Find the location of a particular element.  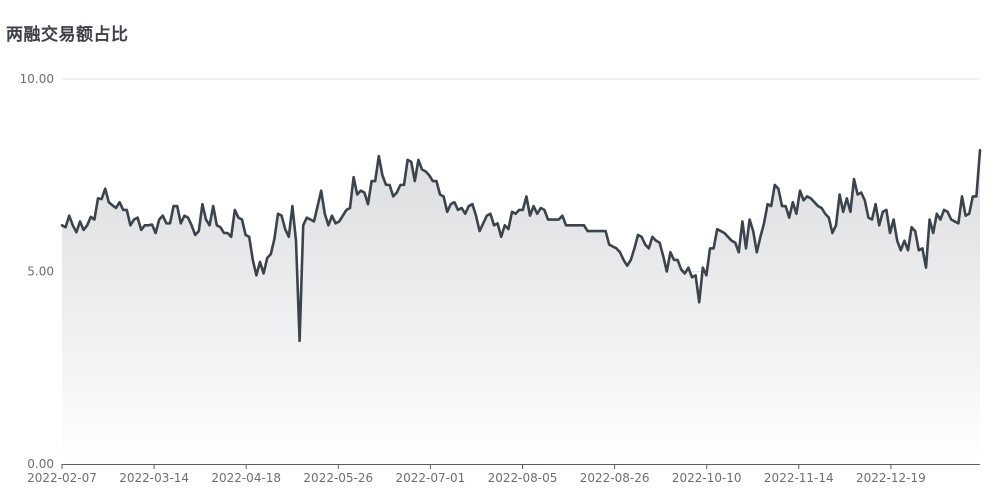

x-tick-label: 2022-05-26 is located at coordinates (338, 478).